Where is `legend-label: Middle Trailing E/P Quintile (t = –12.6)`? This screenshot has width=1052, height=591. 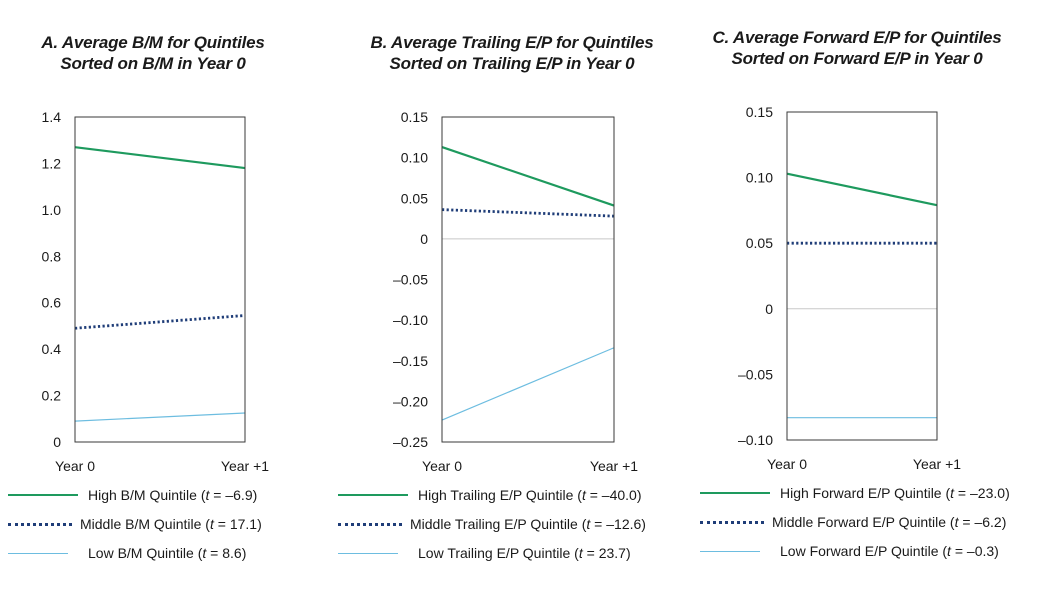 legend-label: Middle Trailing E/P Quintile (t = –12.6) is located at coordinates (528, 524).